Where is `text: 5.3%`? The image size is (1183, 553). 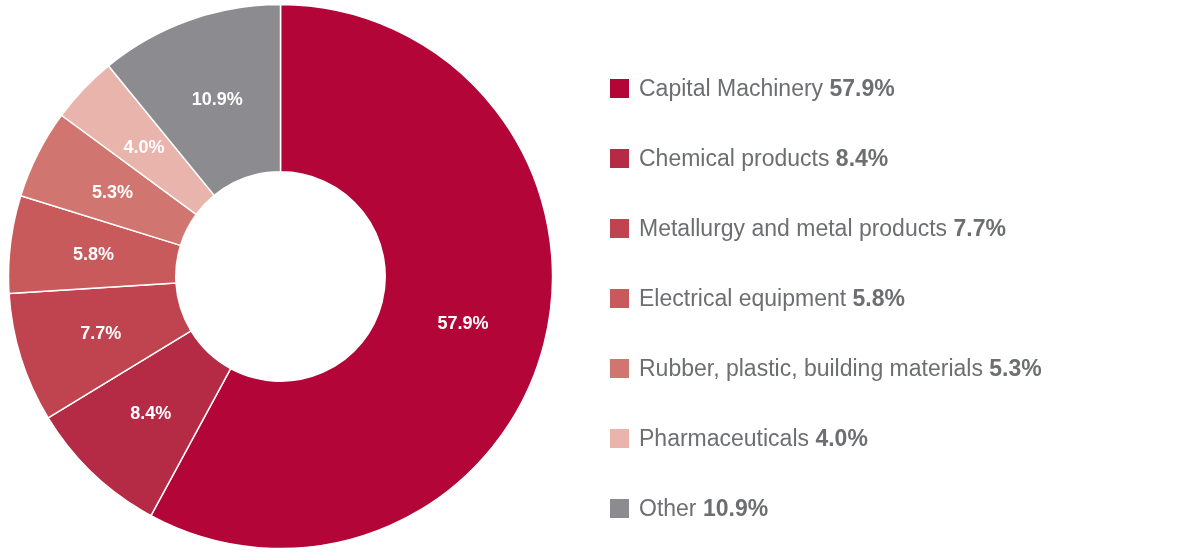 text: 5.3% is located at coordinates (1015, 367).